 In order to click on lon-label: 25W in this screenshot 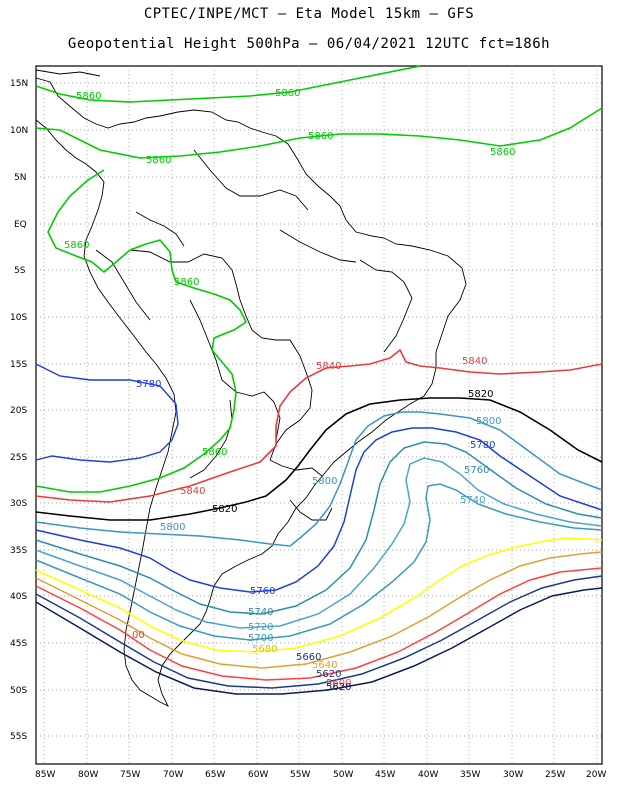, I will do `click(555, 775)`.